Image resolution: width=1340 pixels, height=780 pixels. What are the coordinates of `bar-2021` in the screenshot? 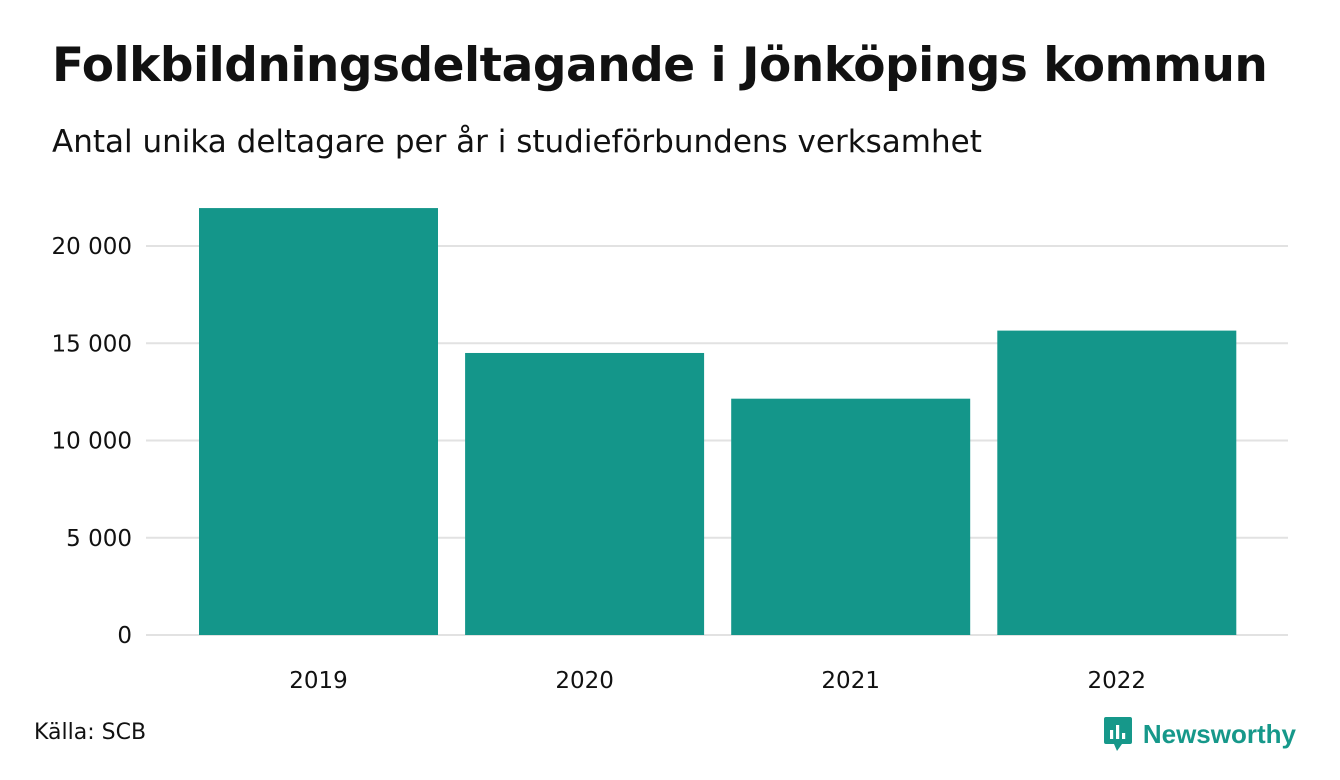 It's located at (851, 516).